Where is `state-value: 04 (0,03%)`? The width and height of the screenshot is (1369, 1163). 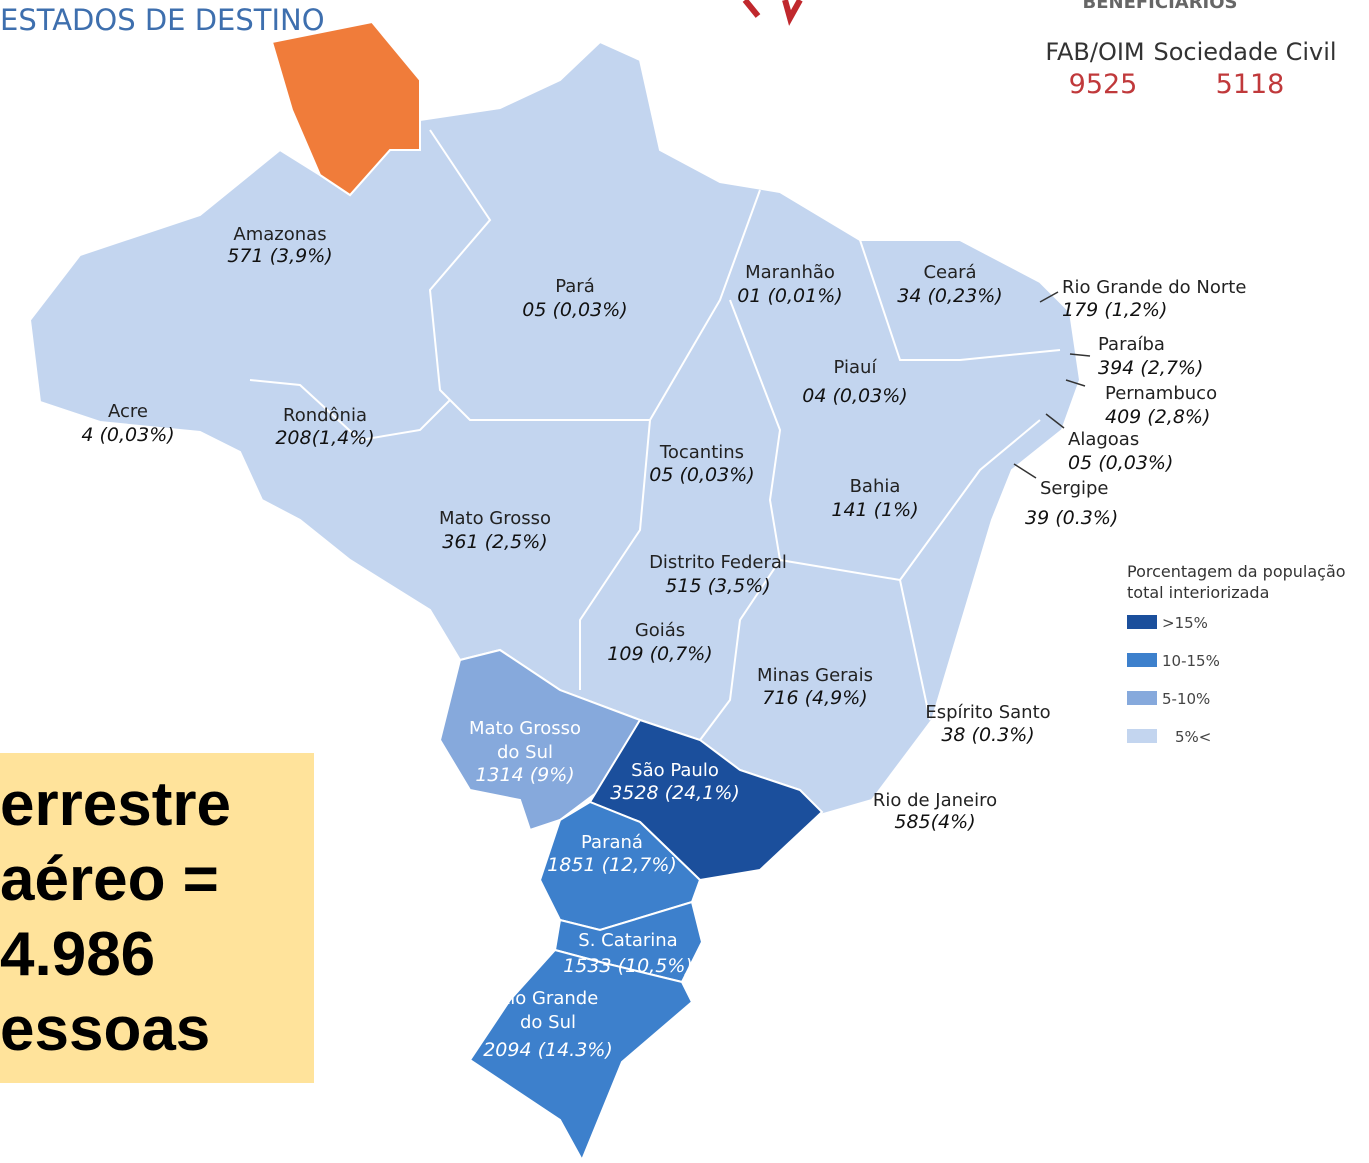 state-value: 04 (0,03%) is located at coordinates (854, 396).